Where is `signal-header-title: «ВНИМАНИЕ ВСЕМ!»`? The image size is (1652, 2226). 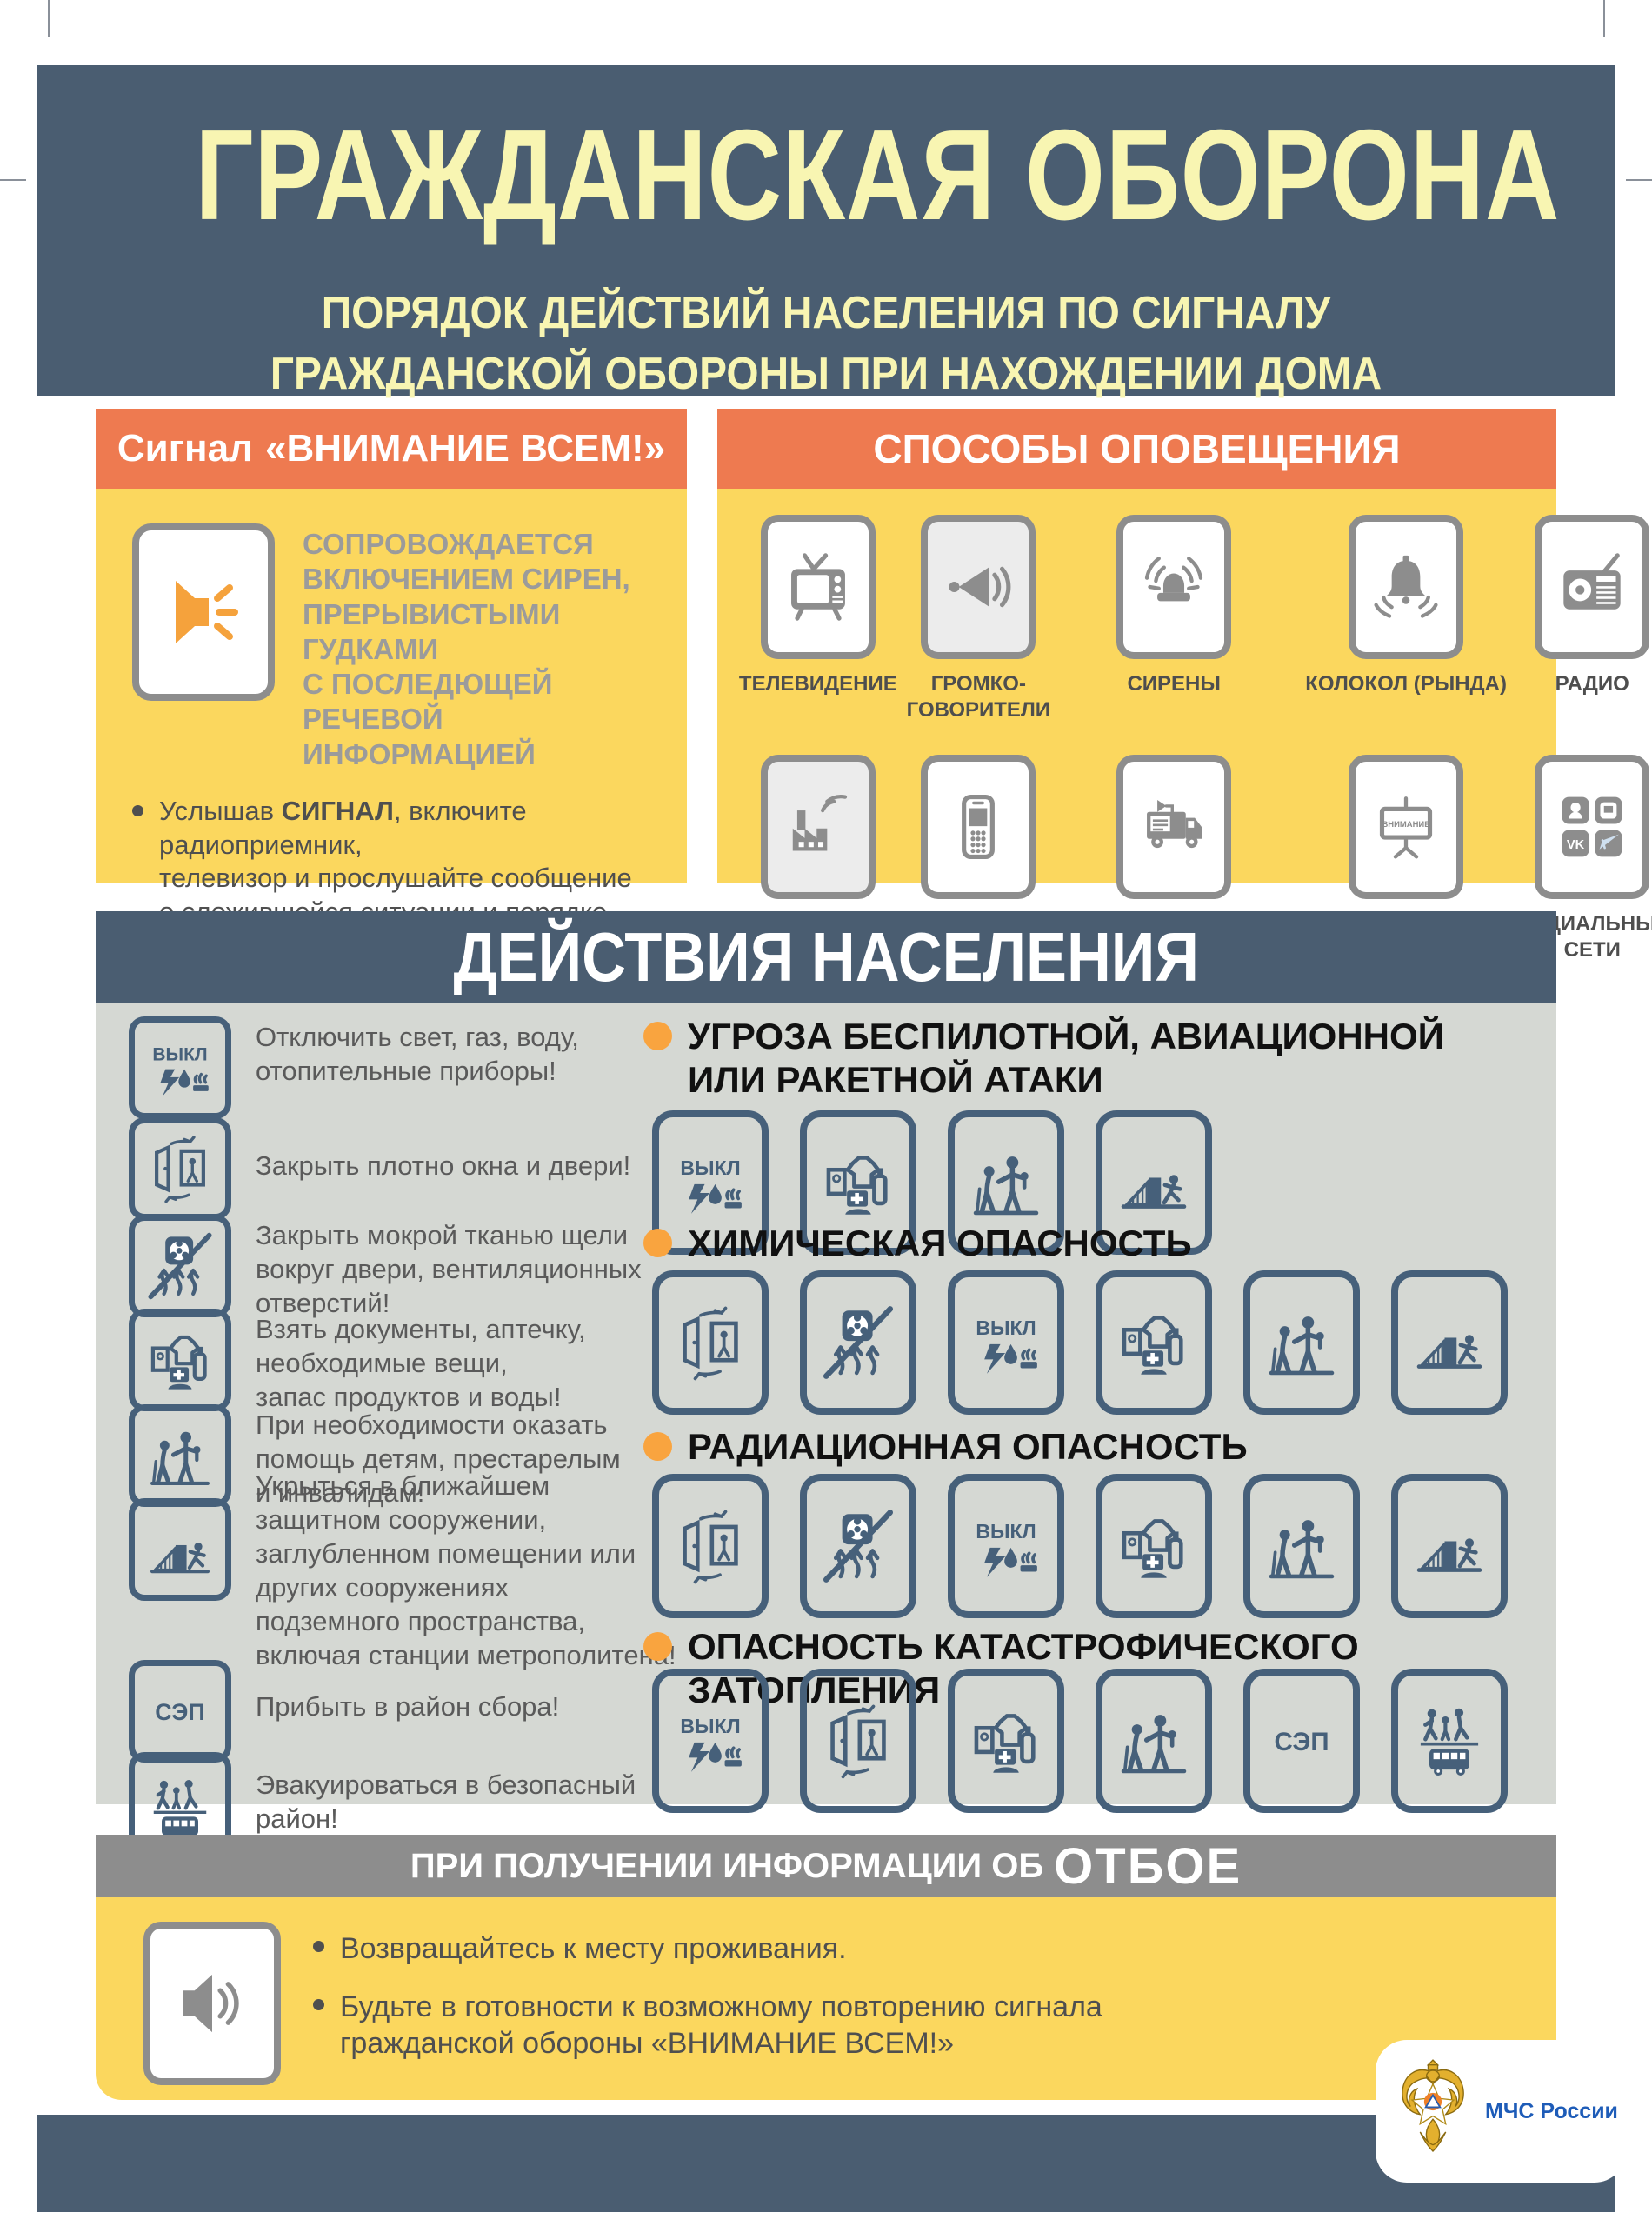
signal-header-title: «ВНИМАНИЕ ВСЕМ!» is located at coordinates (465, 448).